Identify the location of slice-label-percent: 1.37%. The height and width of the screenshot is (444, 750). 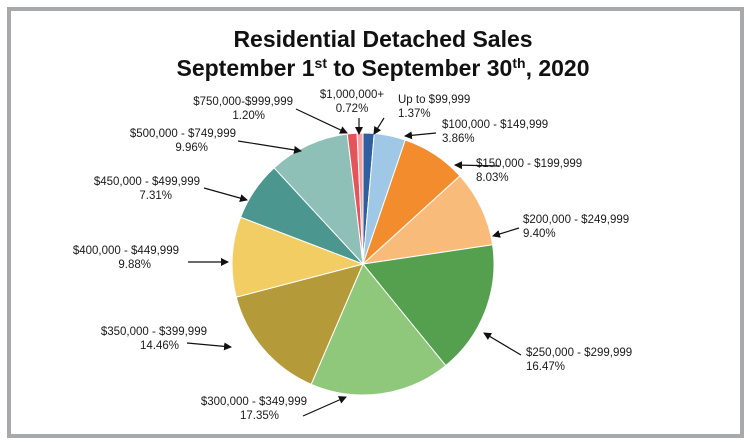
(414, 114).